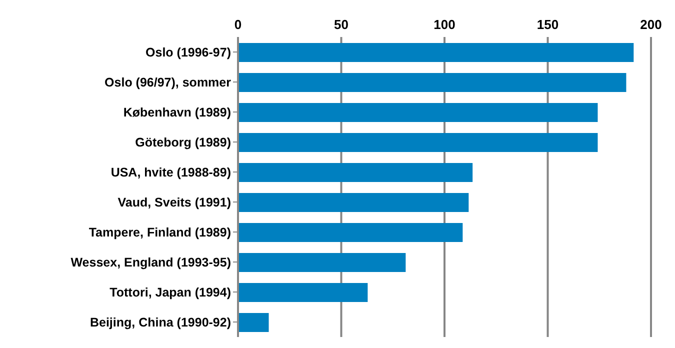  Describe the element at coordinates (183, 142) in the screenshot. I see `y-tick-label: Göteborg (1989)` at that location.